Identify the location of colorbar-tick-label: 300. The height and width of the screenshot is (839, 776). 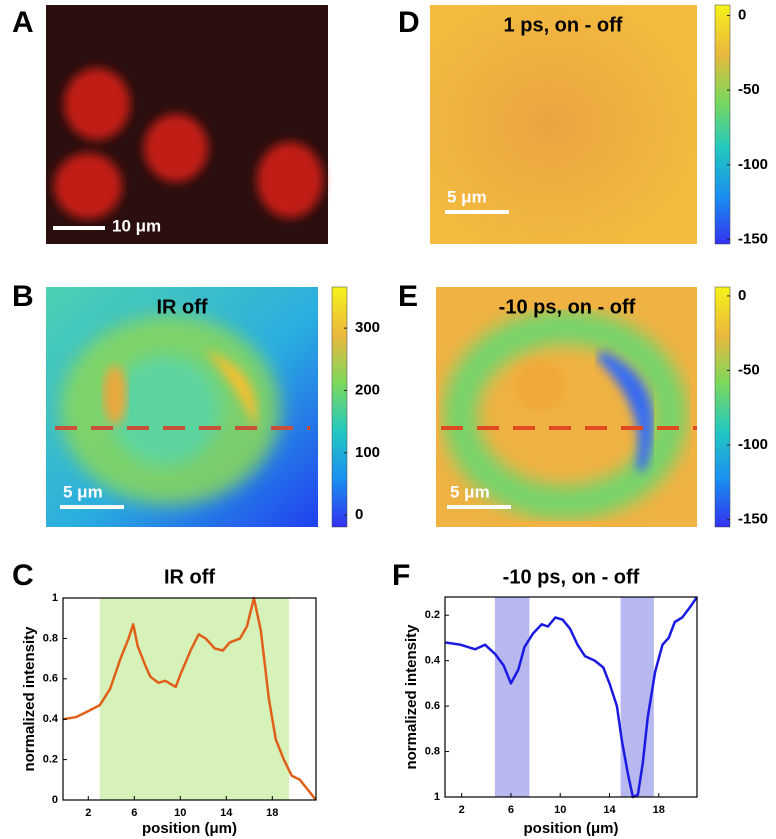
(367, 327).